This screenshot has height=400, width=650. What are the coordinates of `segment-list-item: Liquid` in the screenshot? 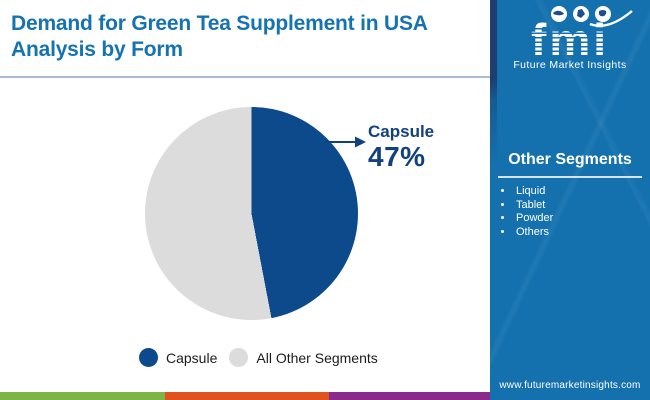 It's located at (582, 192).